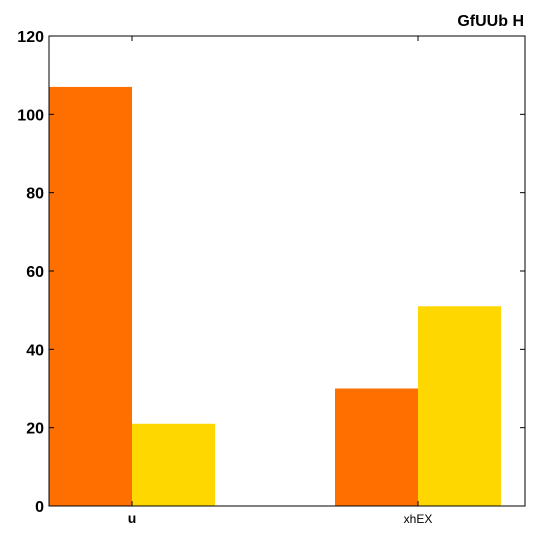  Describe the element at coordinates (35, 272) in the screenshot. I see `ytick-label: 60` at that location.